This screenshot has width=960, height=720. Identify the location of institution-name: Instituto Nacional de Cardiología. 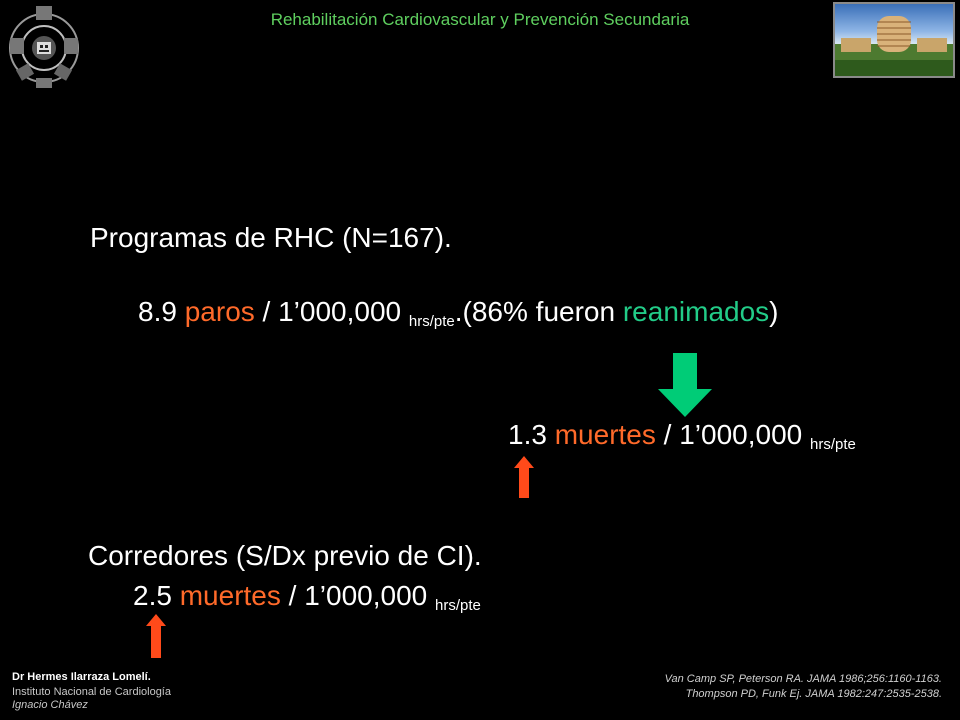
(91, 692).